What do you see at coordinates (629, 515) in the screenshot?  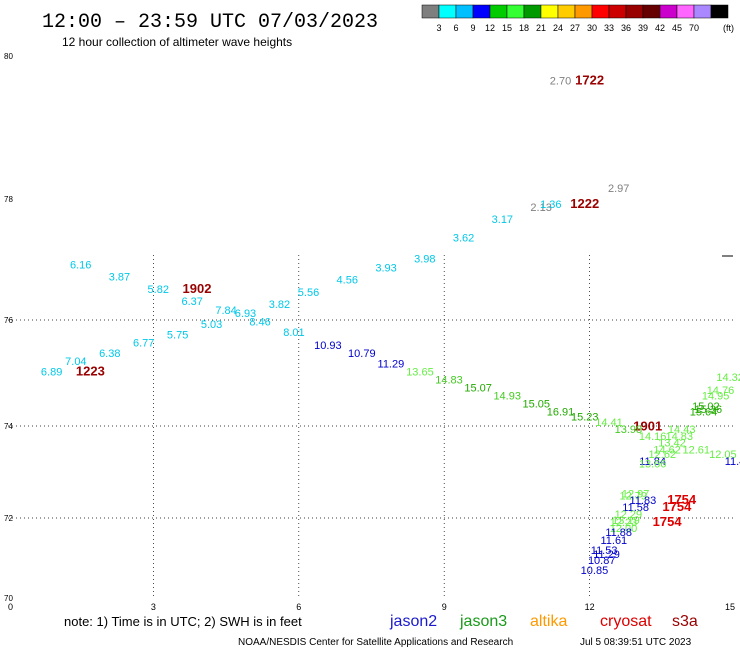 I see `wave-height-label: 12.29` at bounding box center [629, 515].